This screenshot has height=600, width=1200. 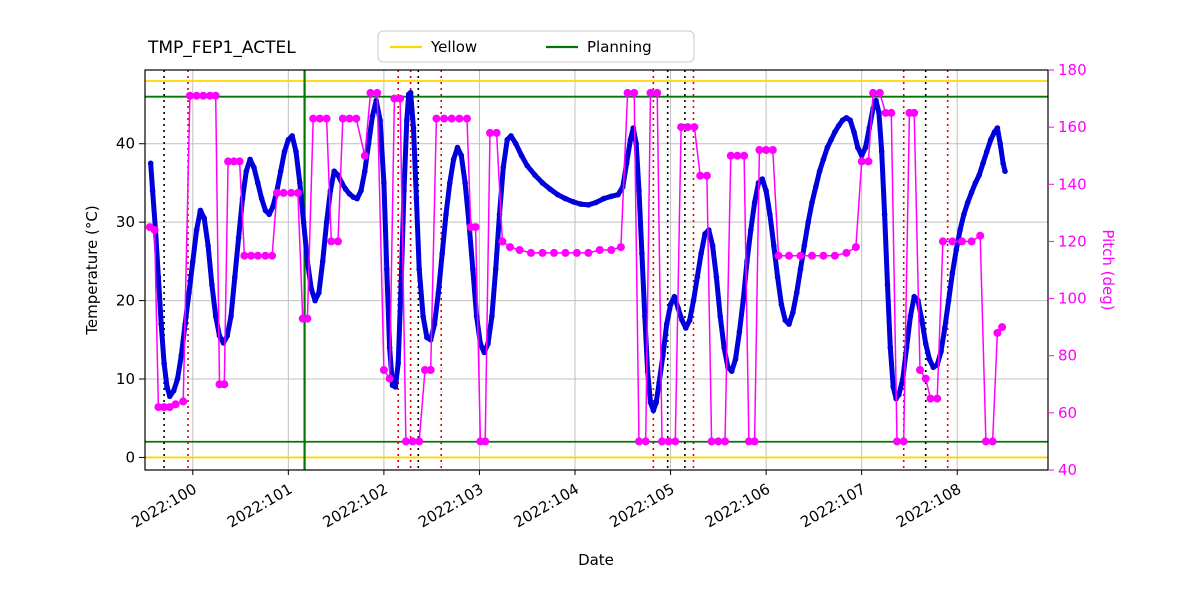 I want to click on legend-label-yellow: Yellow, so click(x=453, y=47).